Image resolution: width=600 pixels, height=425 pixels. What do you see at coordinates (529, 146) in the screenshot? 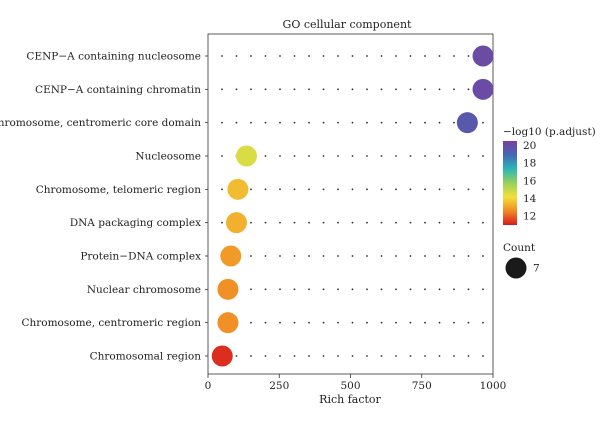
I see `color-legend-tick-label: 20` at bounding box center [529, 146].